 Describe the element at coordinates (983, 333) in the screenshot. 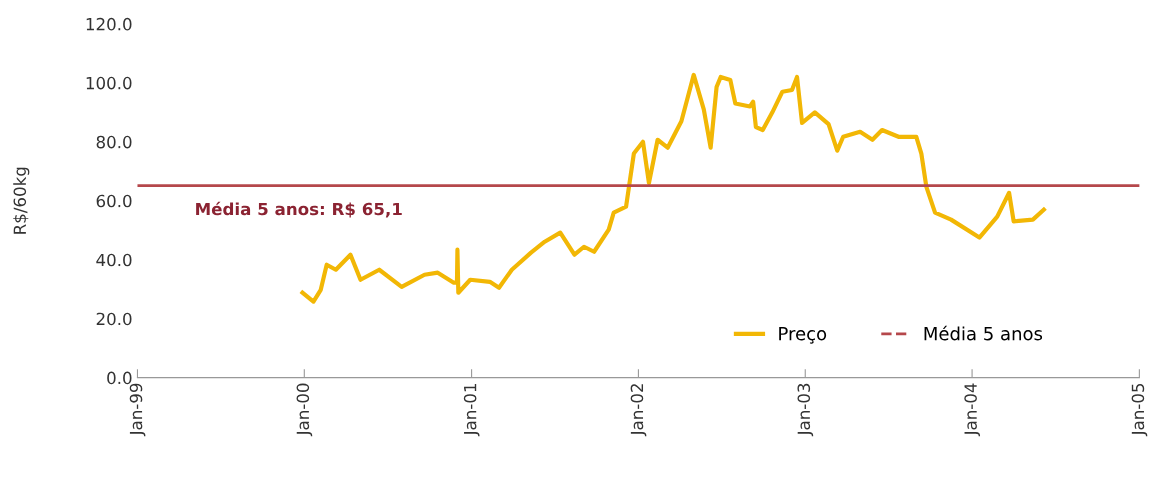

I see `legend-label: Média 5 anos` at that location.